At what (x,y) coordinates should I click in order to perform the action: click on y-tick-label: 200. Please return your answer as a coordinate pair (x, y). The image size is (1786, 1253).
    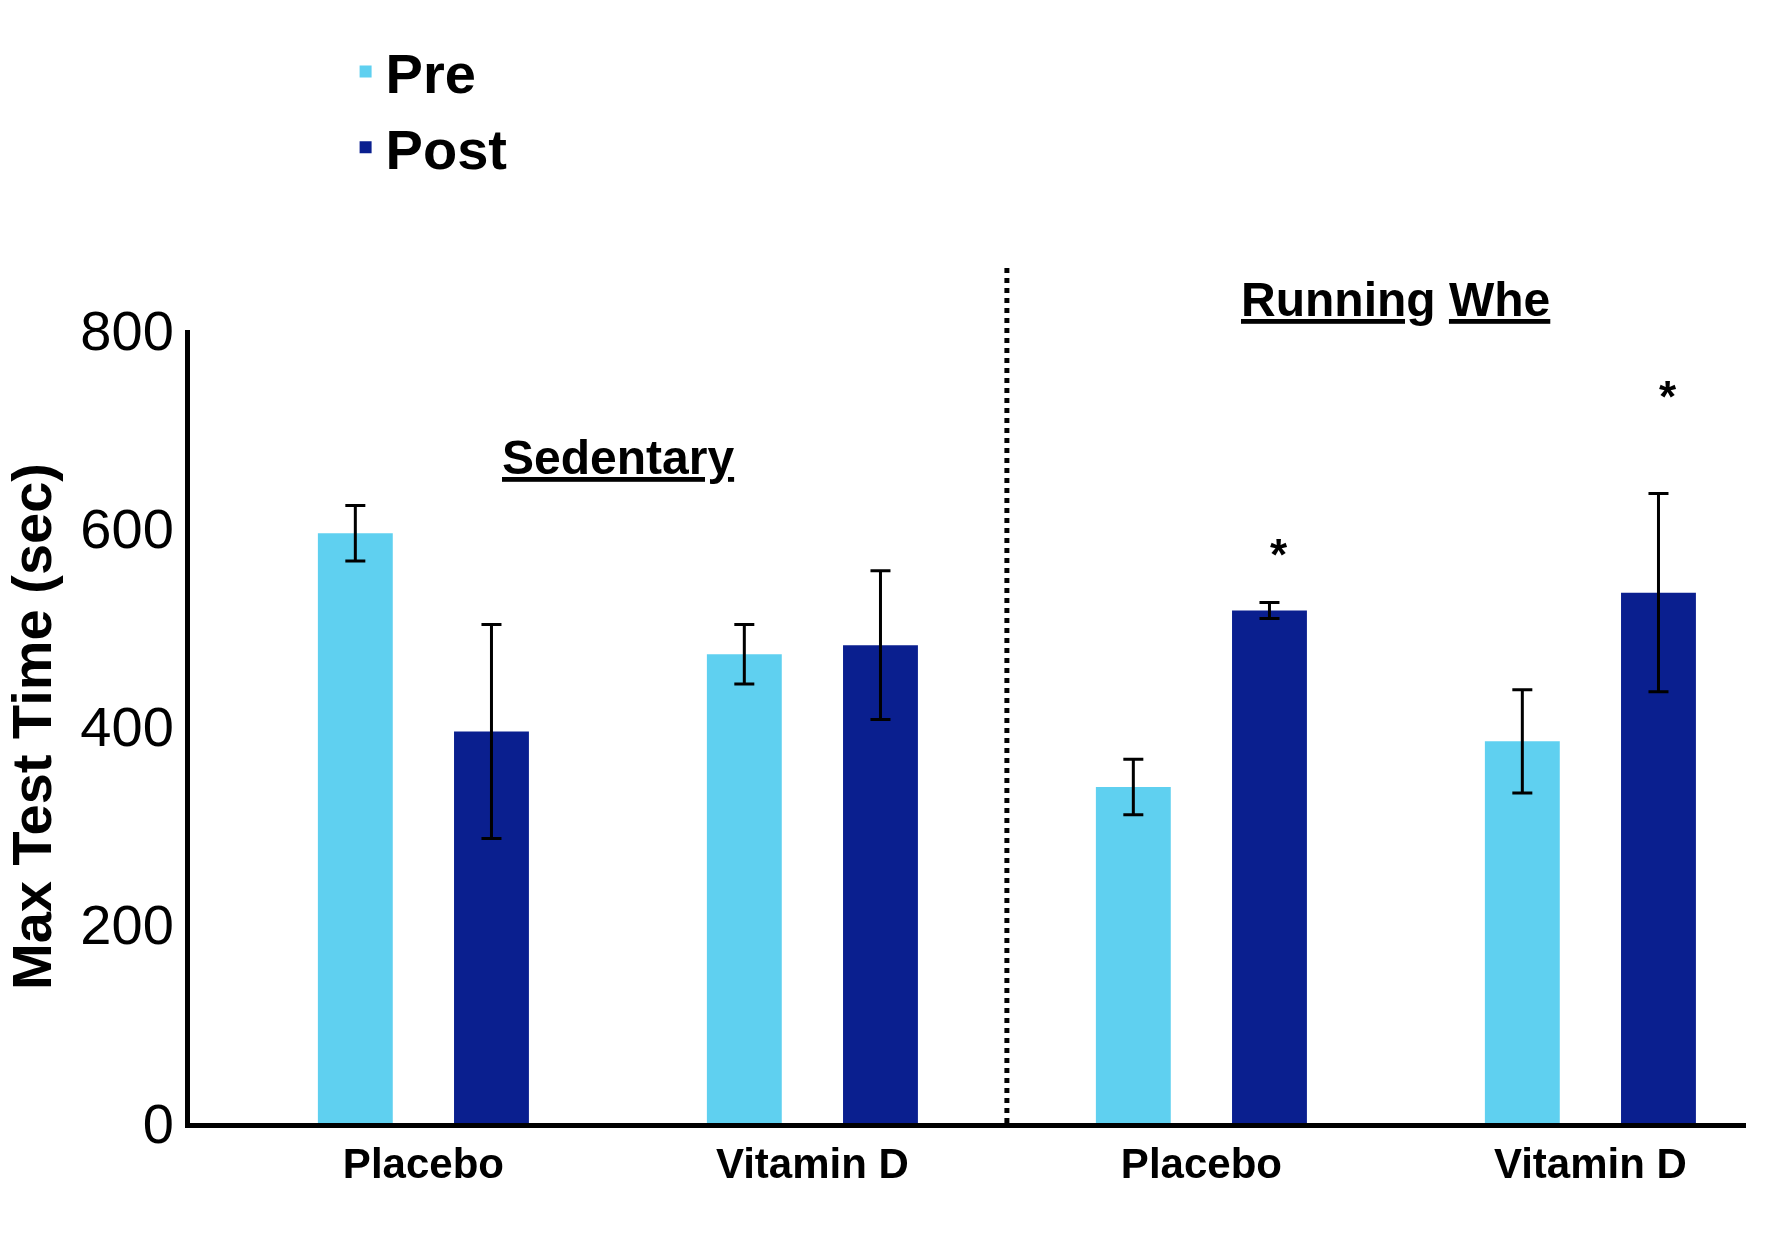
    Looking at the image, I should click on (127, 925).